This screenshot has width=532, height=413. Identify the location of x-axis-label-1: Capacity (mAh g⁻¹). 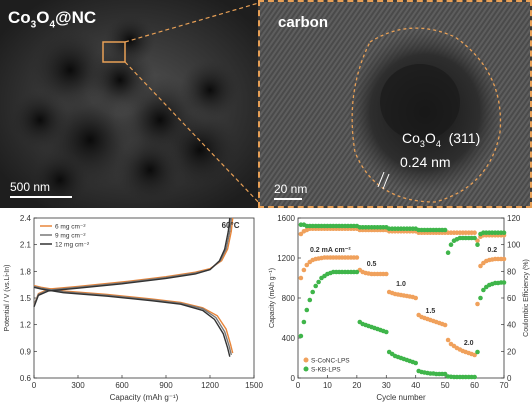
(144, 397).